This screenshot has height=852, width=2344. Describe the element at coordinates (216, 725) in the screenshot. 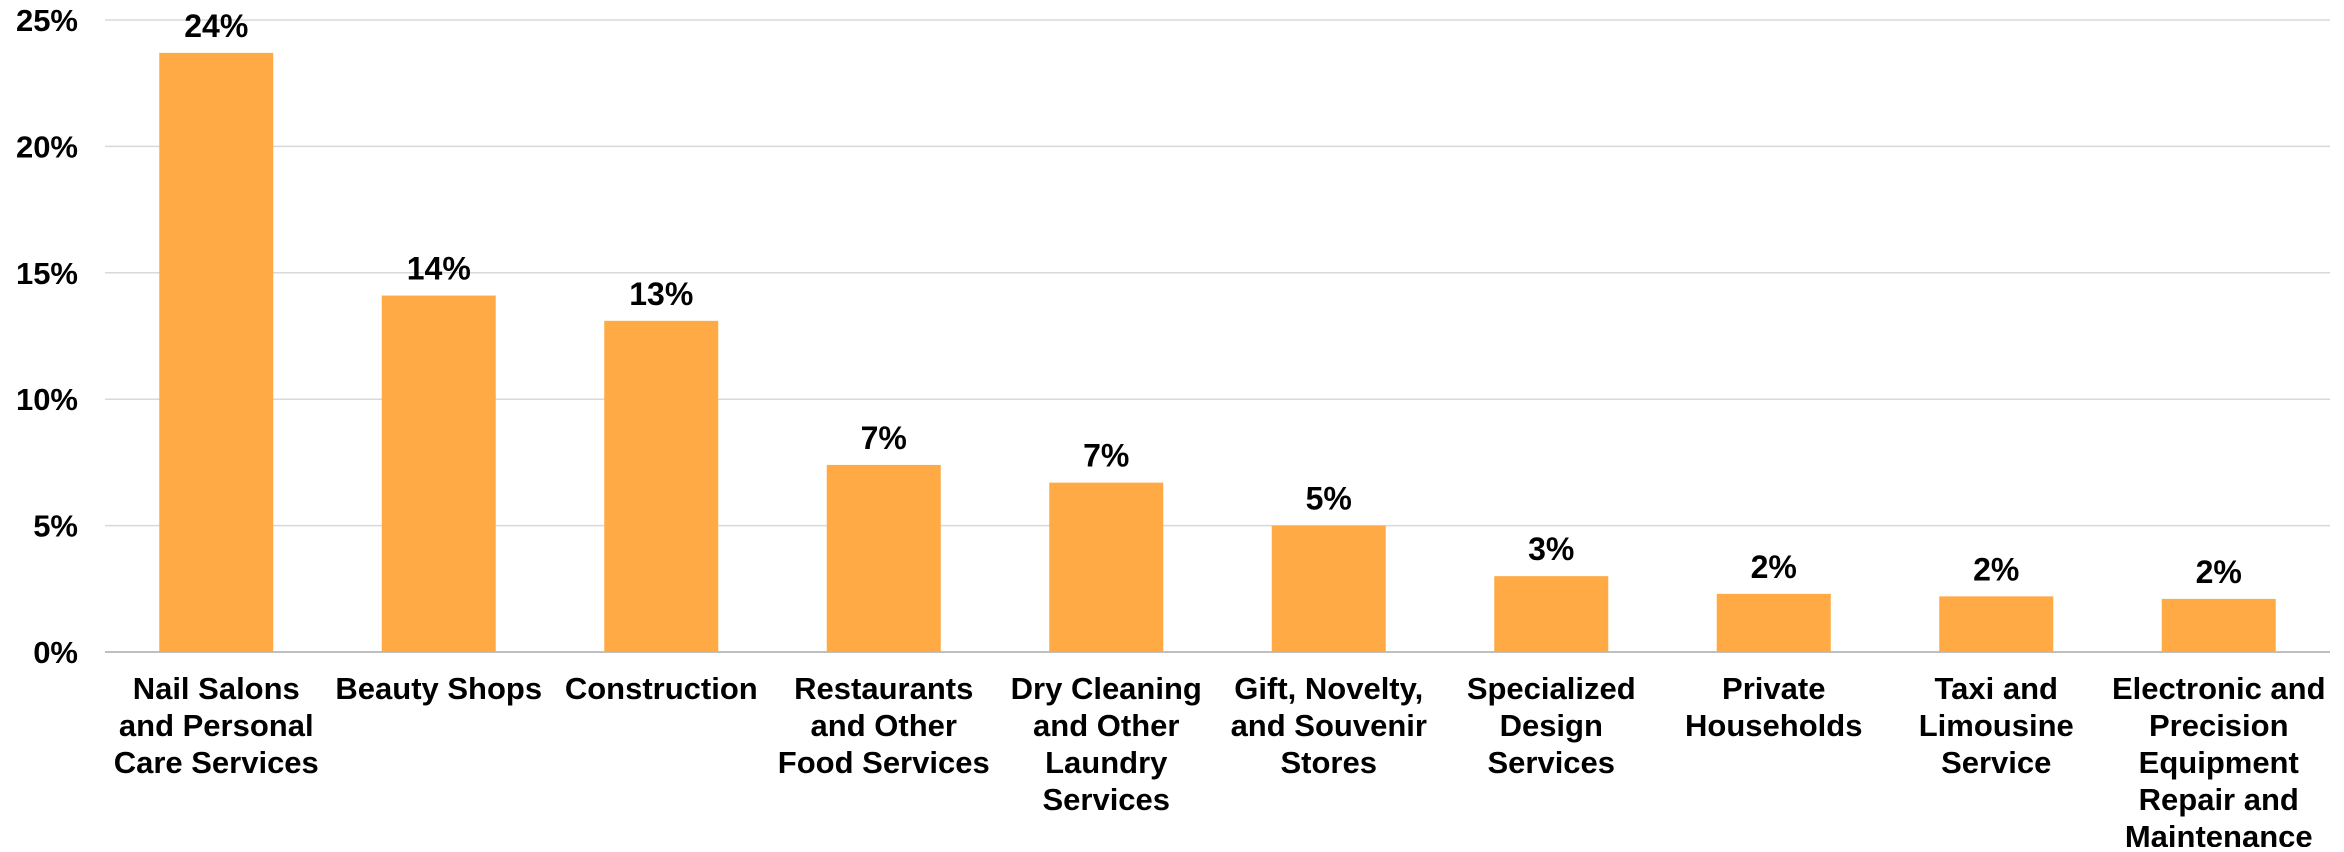

I see `x-category-label: Nail Salons and Personal Care Services` at that location.